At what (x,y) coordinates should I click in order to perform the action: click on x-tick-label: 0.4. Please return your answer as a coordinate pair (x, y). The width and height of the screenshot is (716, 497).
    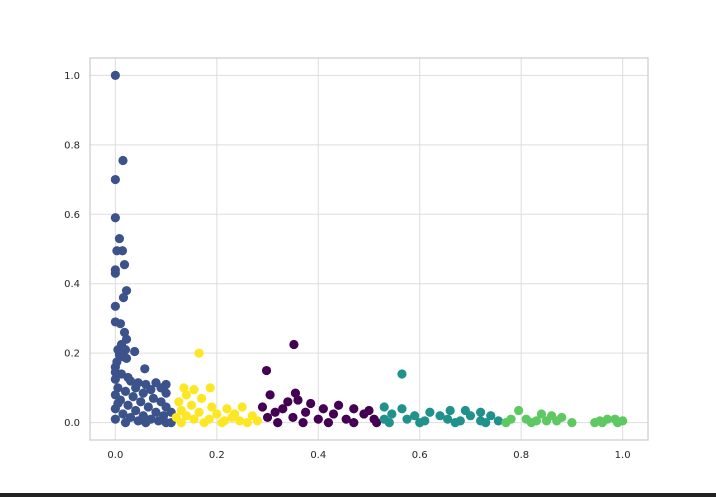
    Looking at the image, I should click on (318, 455).